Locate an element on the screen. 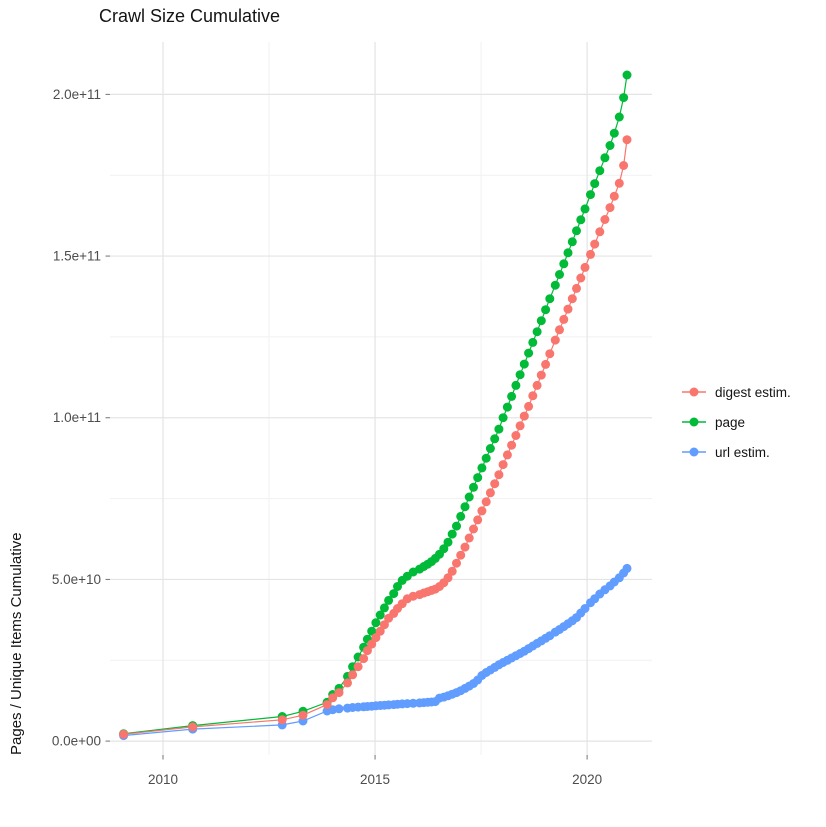 The width and height of the screenshot is (826, 827). legend-label-page: page is located at coordinates (730, 422).